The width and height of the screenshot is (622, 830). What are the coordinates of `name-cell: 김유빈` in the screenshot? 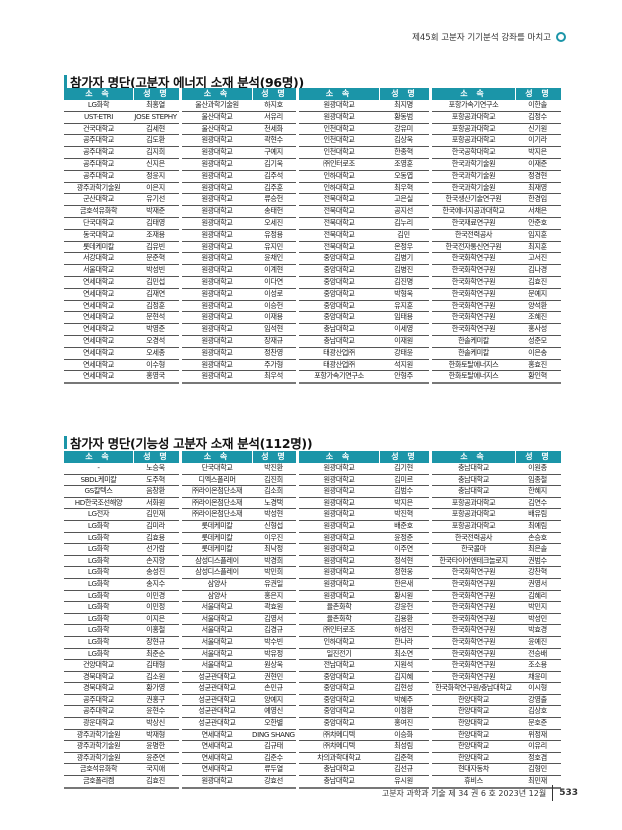 It's located at (155, 246).